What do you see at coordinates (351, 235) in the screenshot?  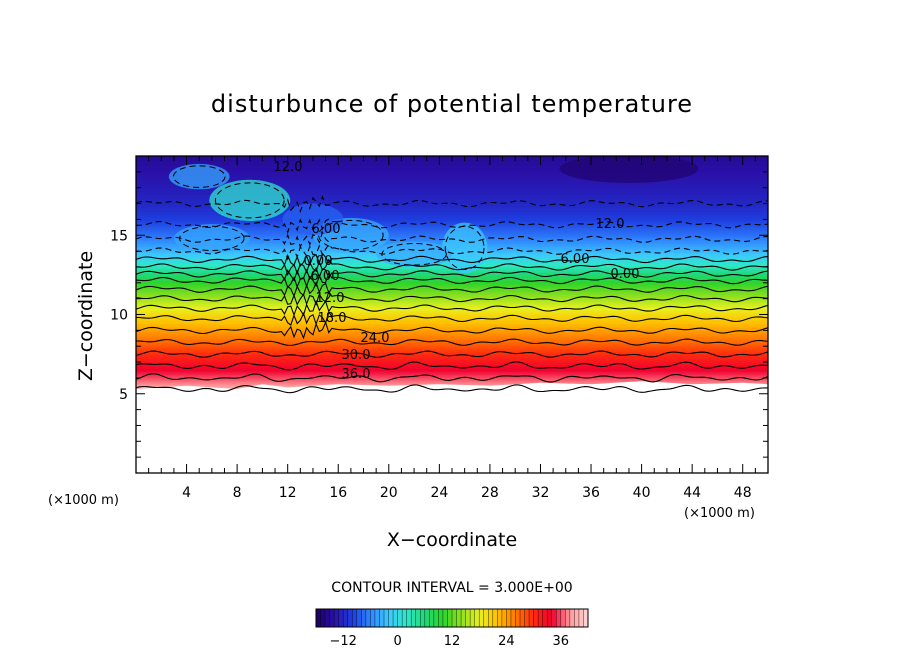 I see `contour-loop` at bounding box center [351, 235].